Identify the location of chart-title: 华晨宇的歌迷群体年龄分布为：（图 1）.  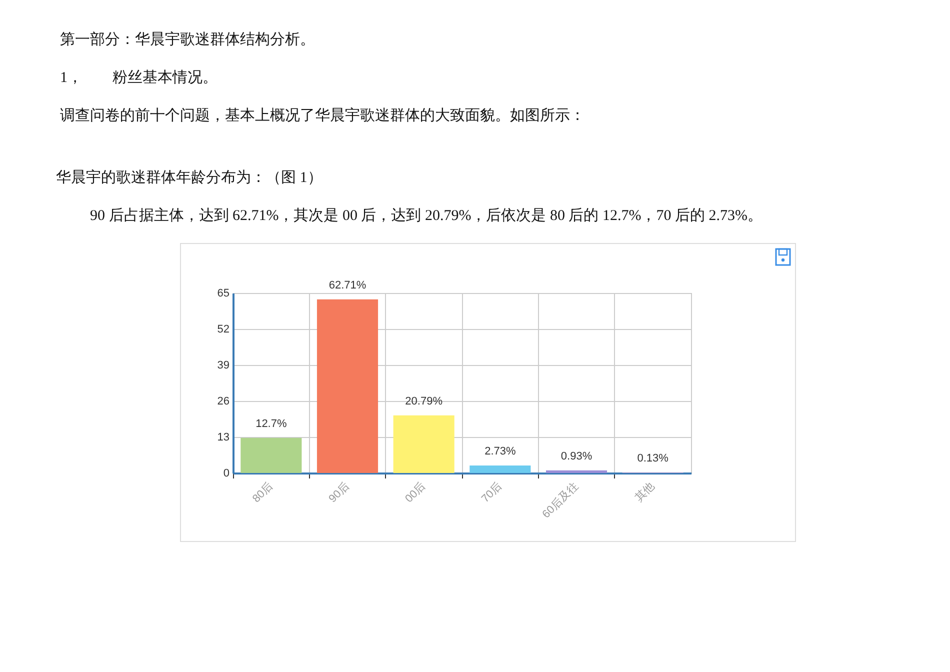
(190, 178).